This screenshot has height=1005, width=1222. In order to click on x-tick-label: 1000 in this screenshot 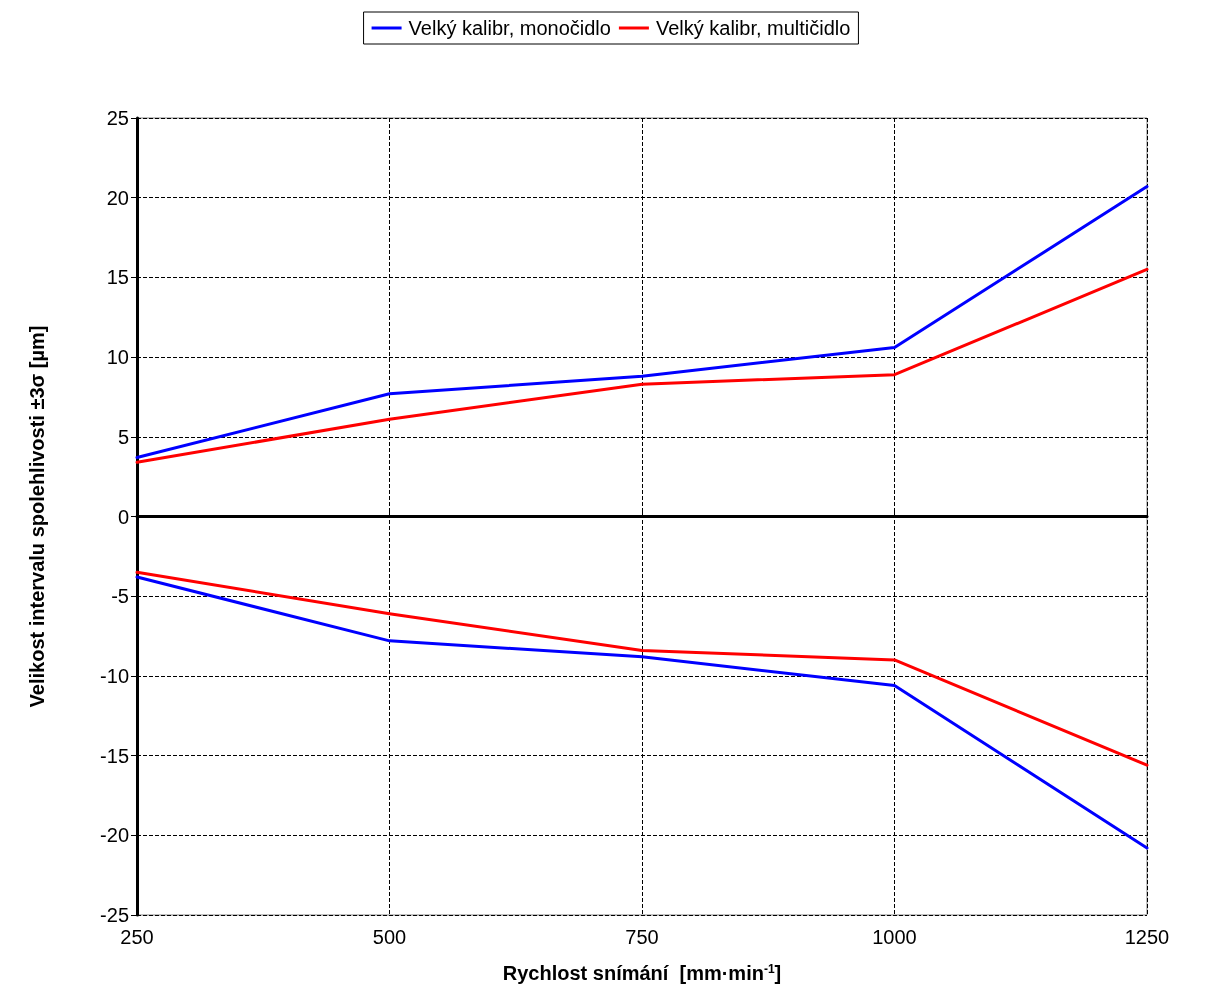, I will do `click(894, 937)`.